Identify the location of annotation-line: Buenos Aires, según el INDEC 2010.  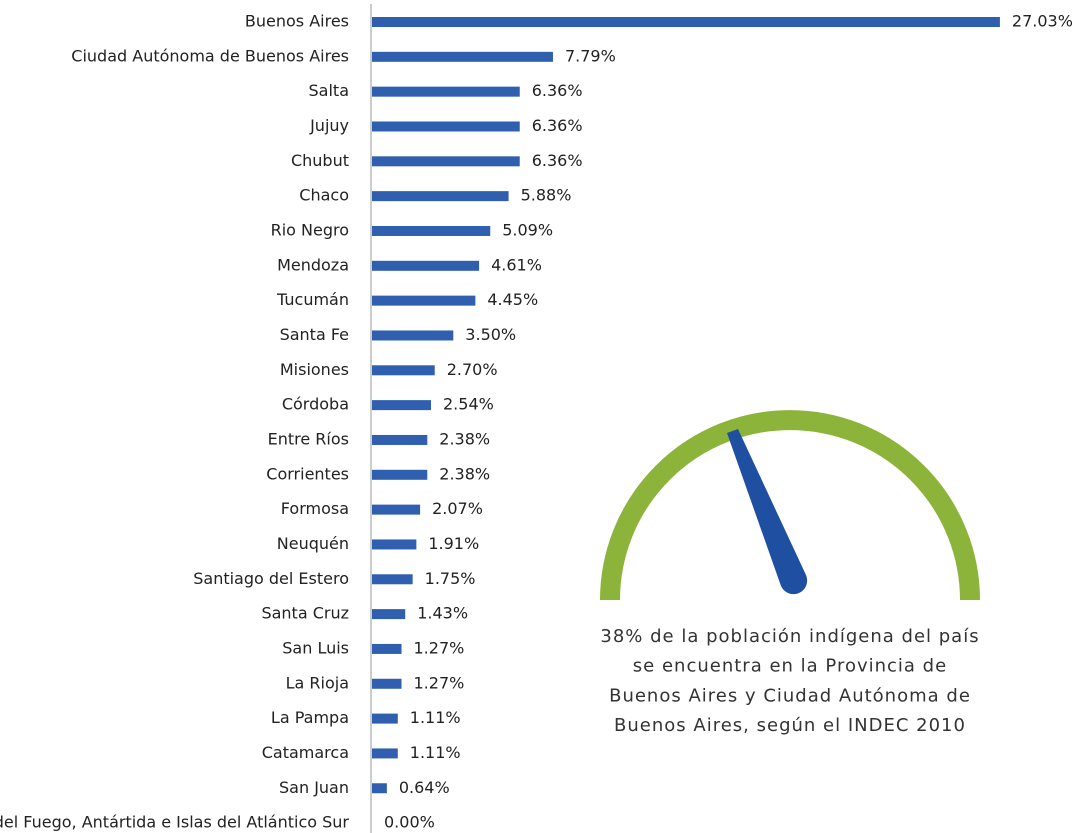
(790, 725).